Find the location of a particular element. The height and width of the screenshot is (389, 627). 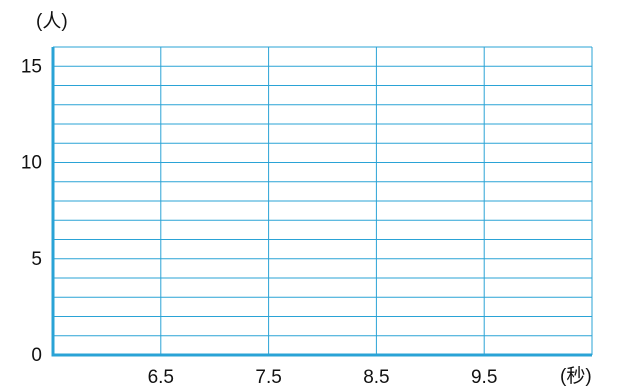

x-tick-label: 6.5 is located at coordinates (161, 377).